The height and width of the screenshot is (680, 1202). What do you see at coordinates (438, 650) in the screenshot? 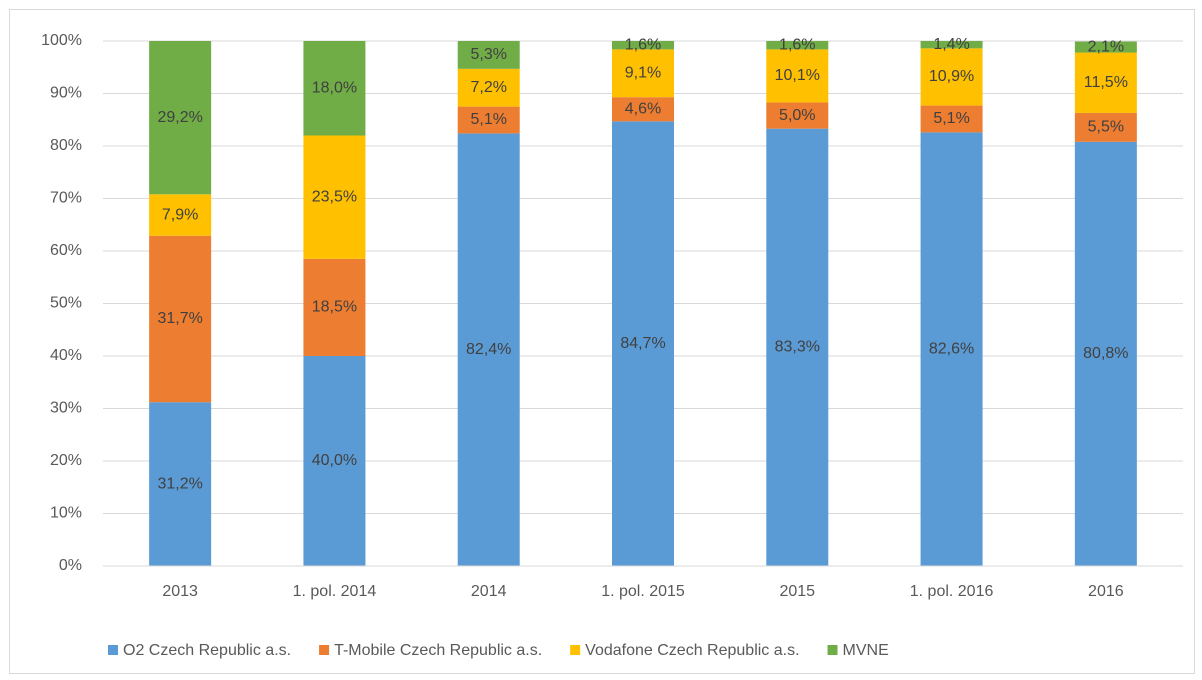
I see `legend-label: T-Mobile Czech Republic a.s.` at bounding box center [438, 650].